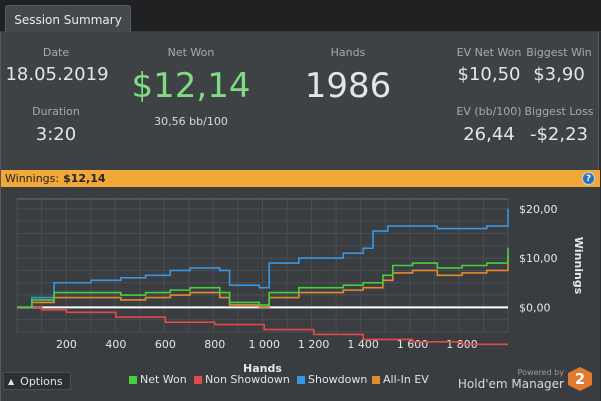 The width and height of the screenshot is (601, 401). I want to click on series-line-net-won, so click(263, 278).